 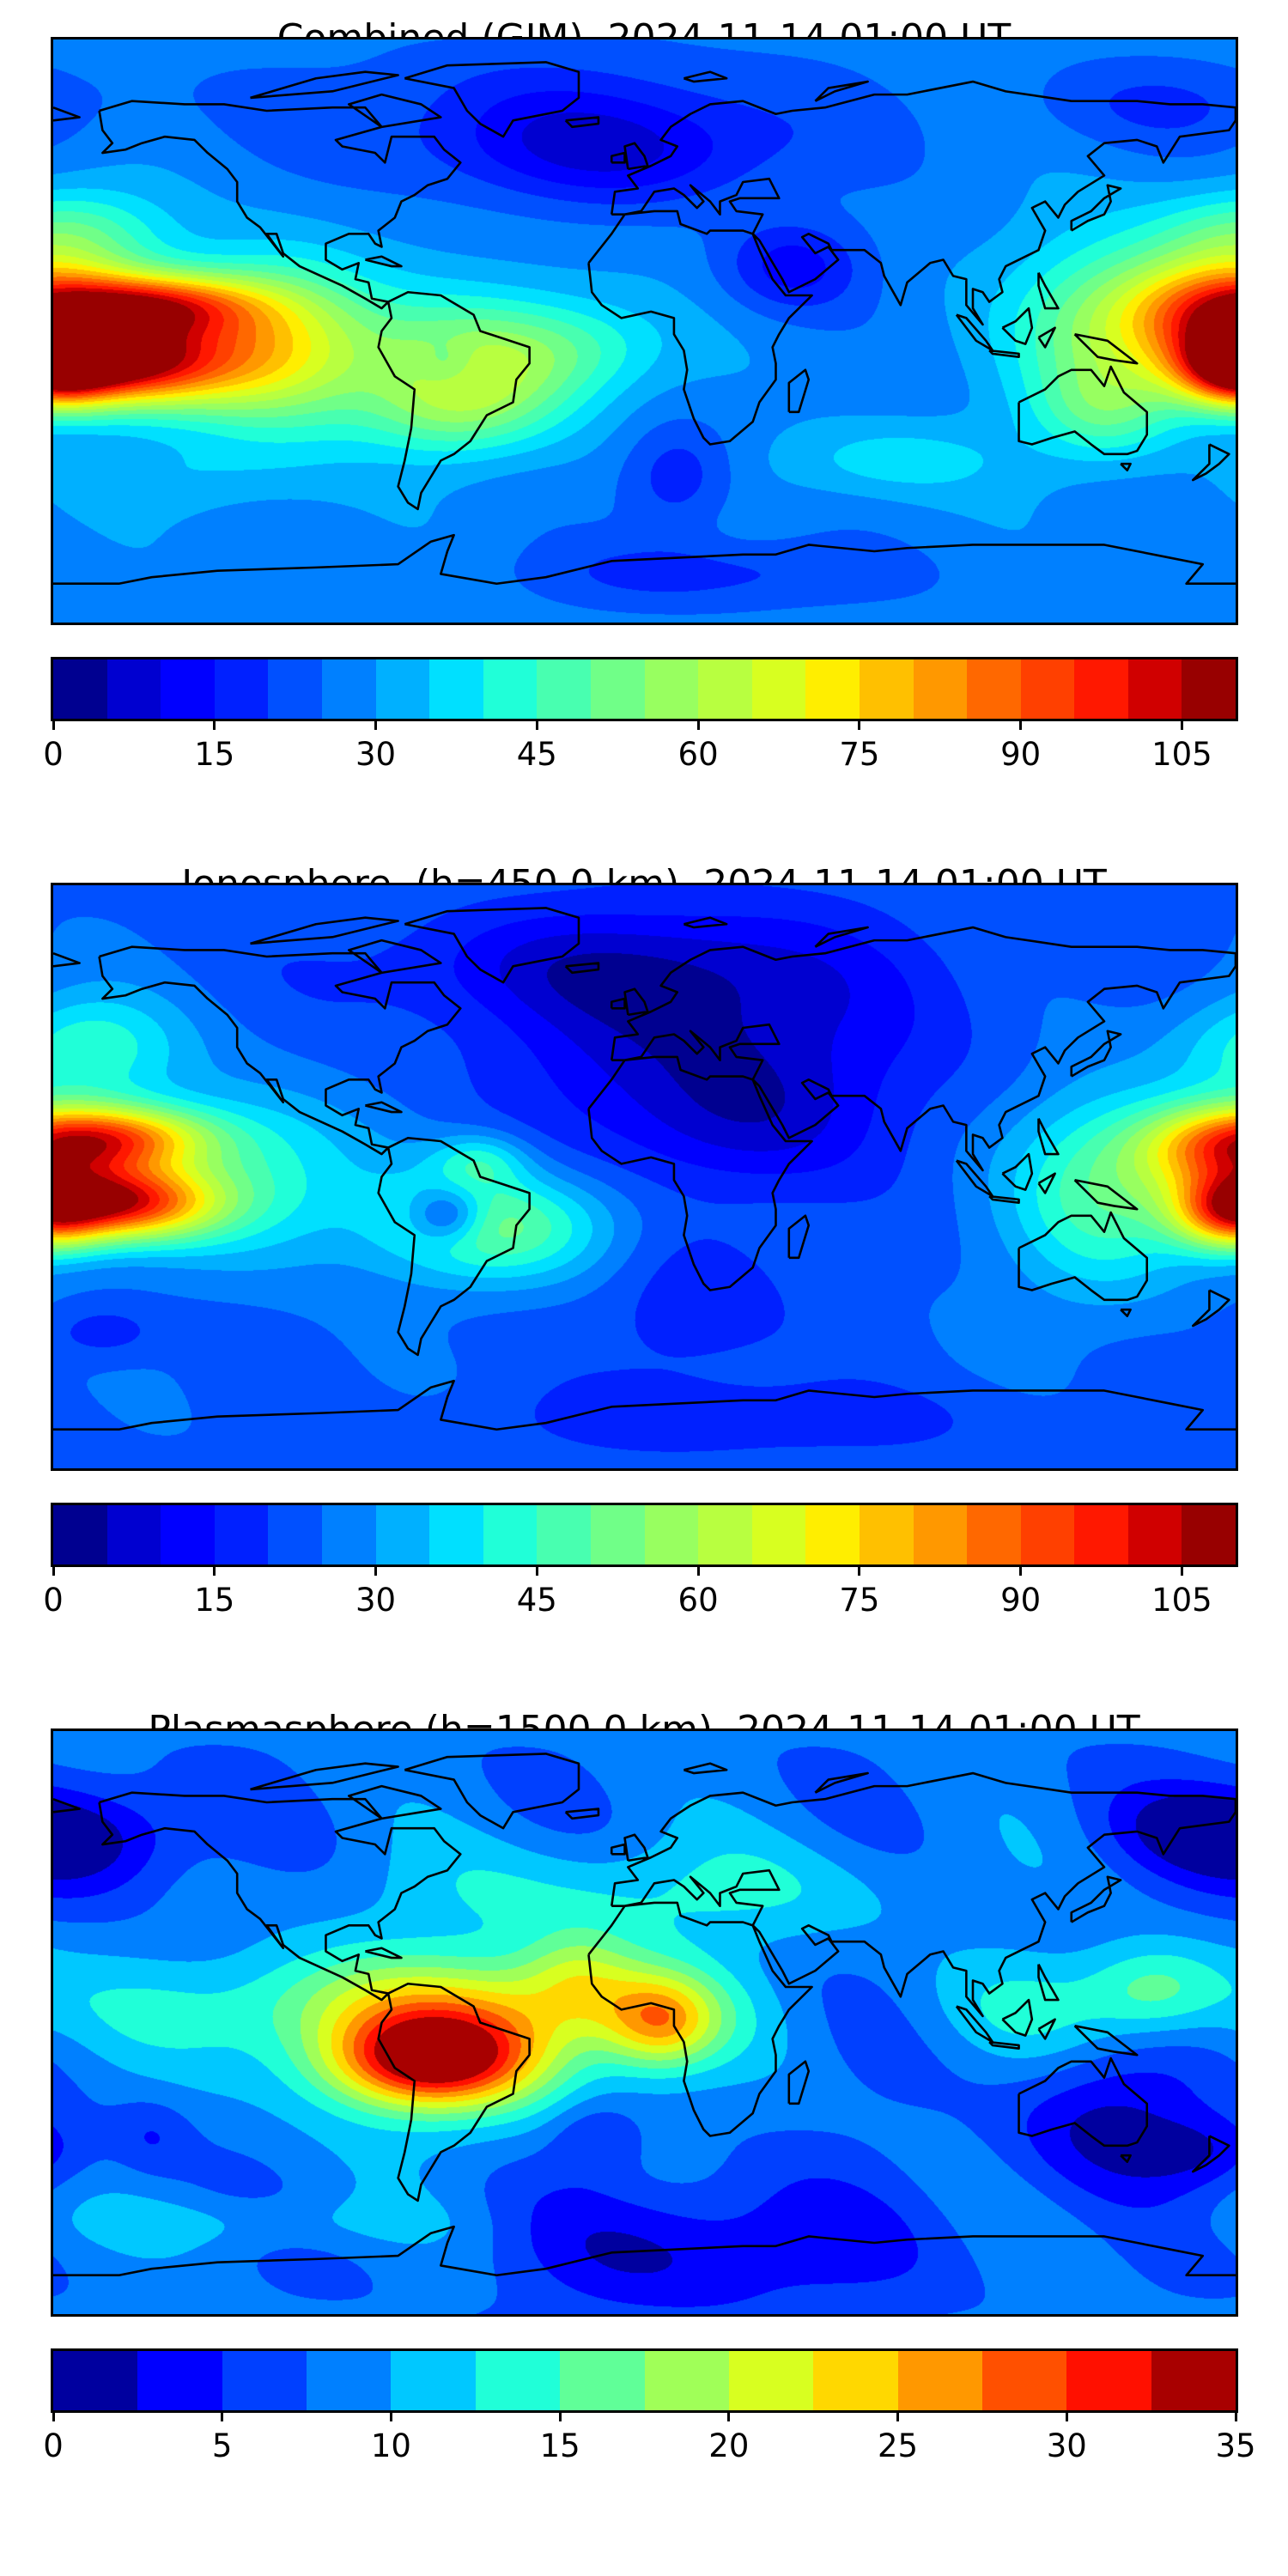 I want to click on colorbar-tick-label: 25, so click(x=899, y=2445).